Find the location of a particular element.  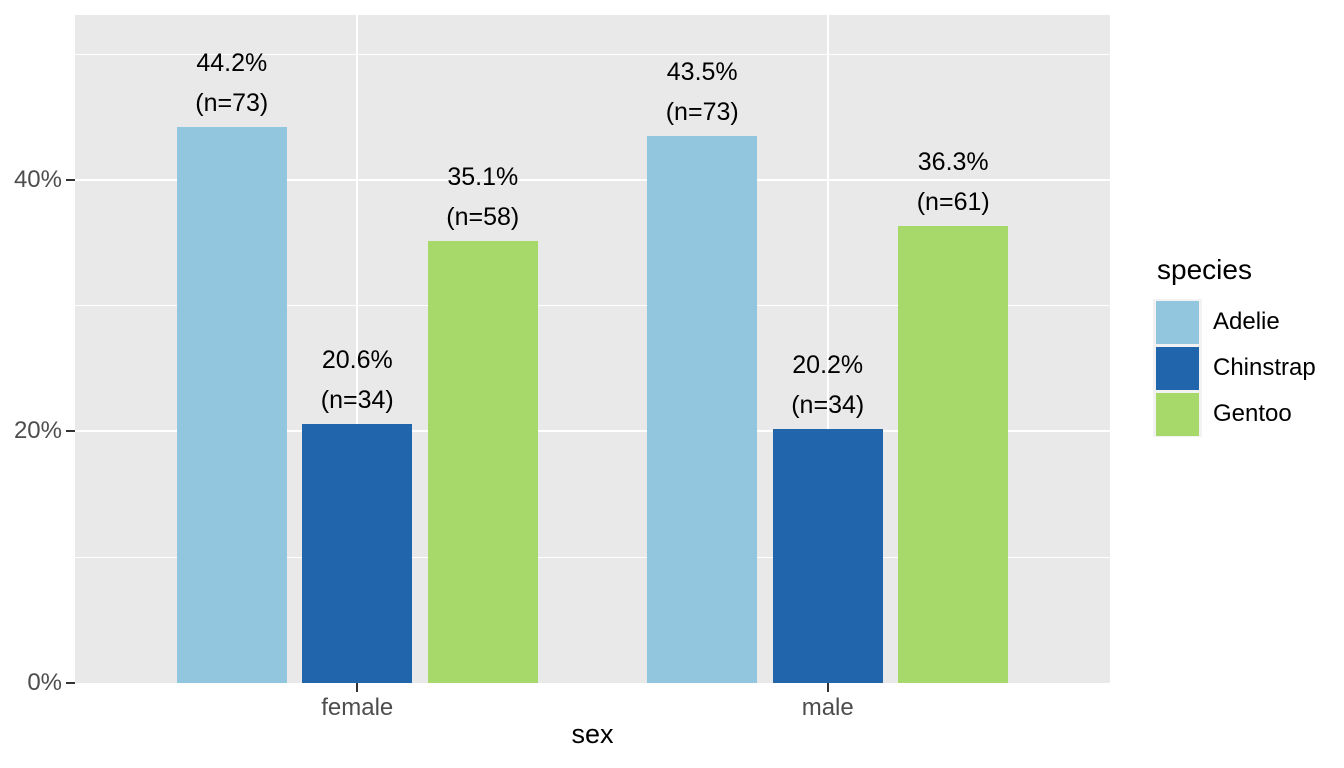

x-axis-title: sex is located at coordinates (592, 734).